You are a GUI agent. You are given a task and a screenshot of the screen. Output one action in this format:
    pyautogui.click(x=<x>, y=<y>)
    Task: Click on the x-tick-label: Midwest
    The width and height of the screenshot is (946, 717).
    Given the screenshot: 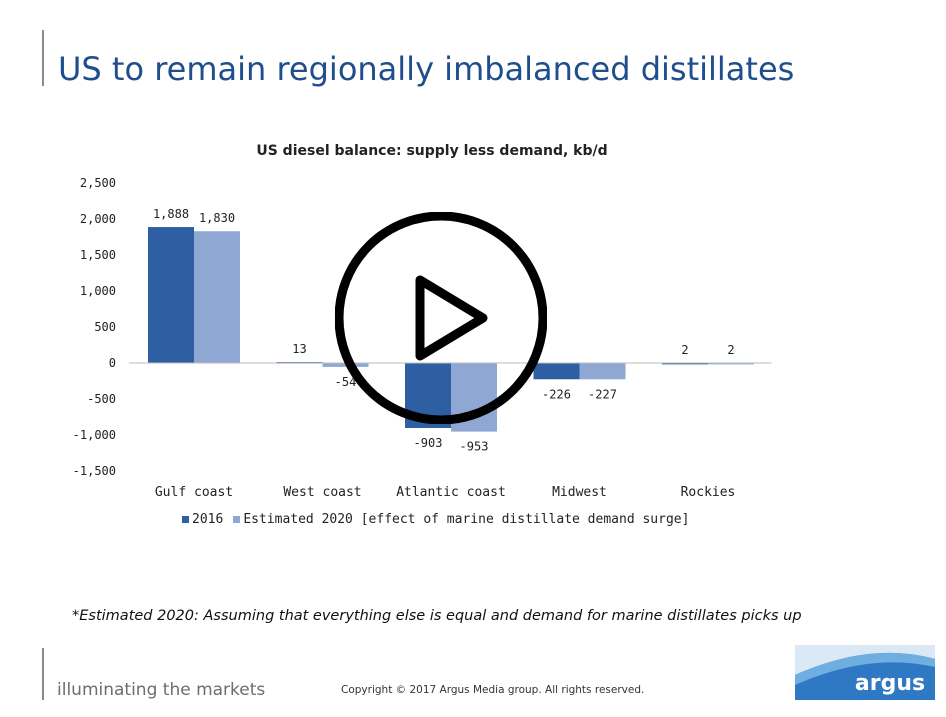 What is the action you would take?
    pyautogui.click(x=579, y=492)
    